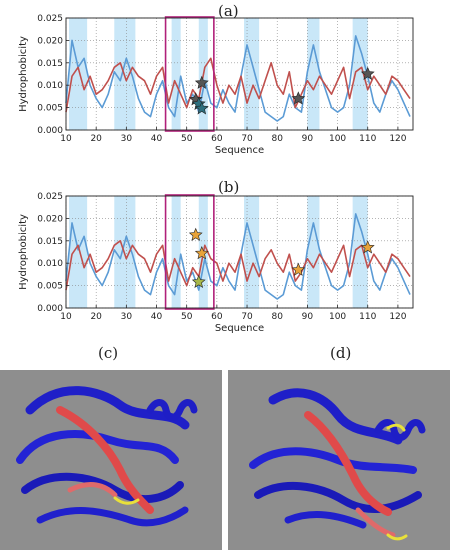 The image size is (455, 554). I want to click on protein-ribbon-d, so click(337, 464).